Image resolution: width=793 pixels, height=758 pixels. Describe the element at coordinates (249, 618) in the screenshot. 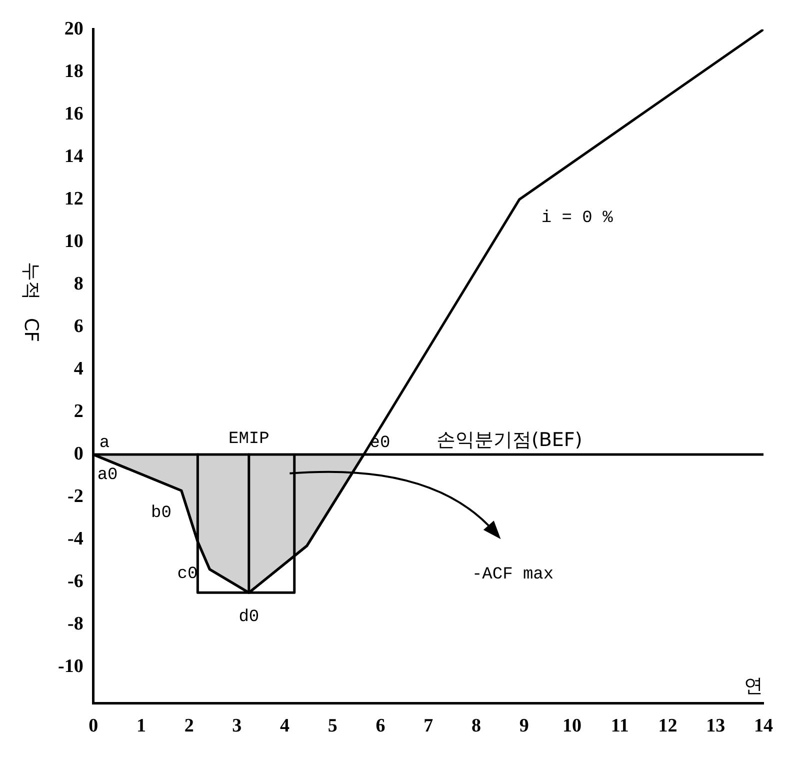

I see `annotation: d0` at that location.